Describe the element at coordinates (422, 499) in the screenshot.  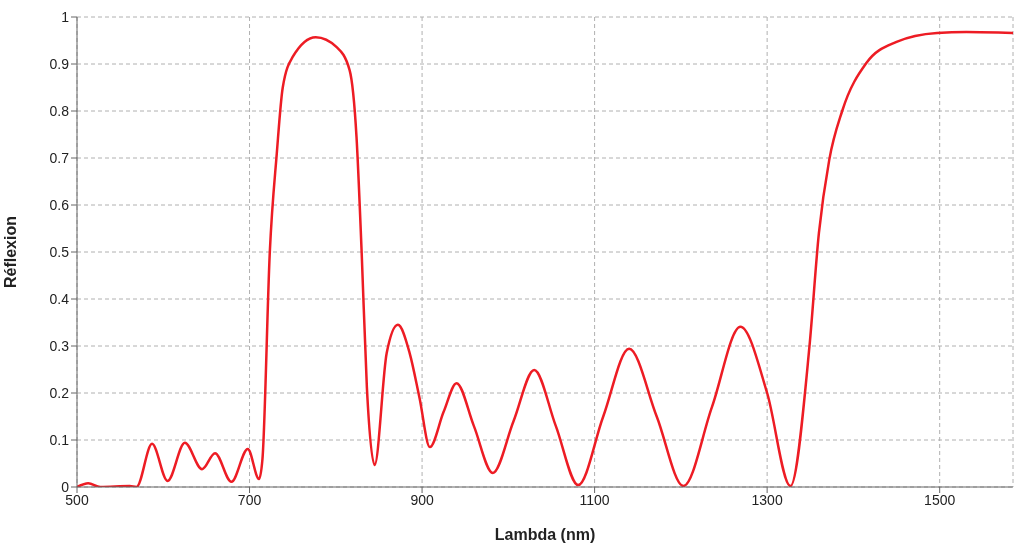
I see `x-tick-label: 900` at that location.